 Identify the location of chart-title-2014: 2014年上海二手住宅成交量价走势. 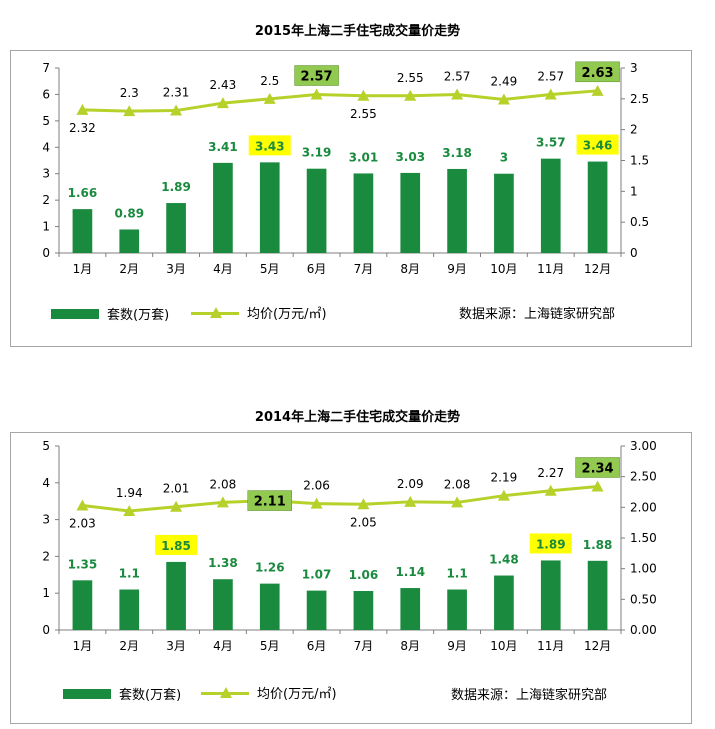
(357, 417).